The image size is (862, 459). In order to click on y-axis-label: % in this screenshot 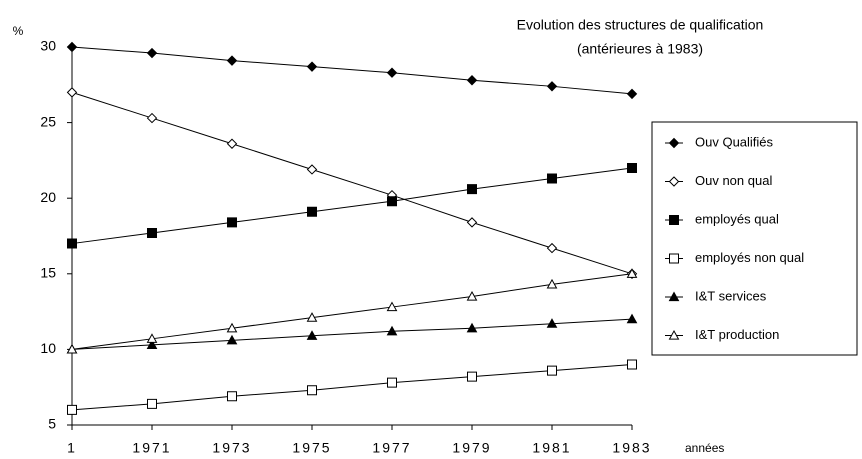, I will do `click(18, 31)`.